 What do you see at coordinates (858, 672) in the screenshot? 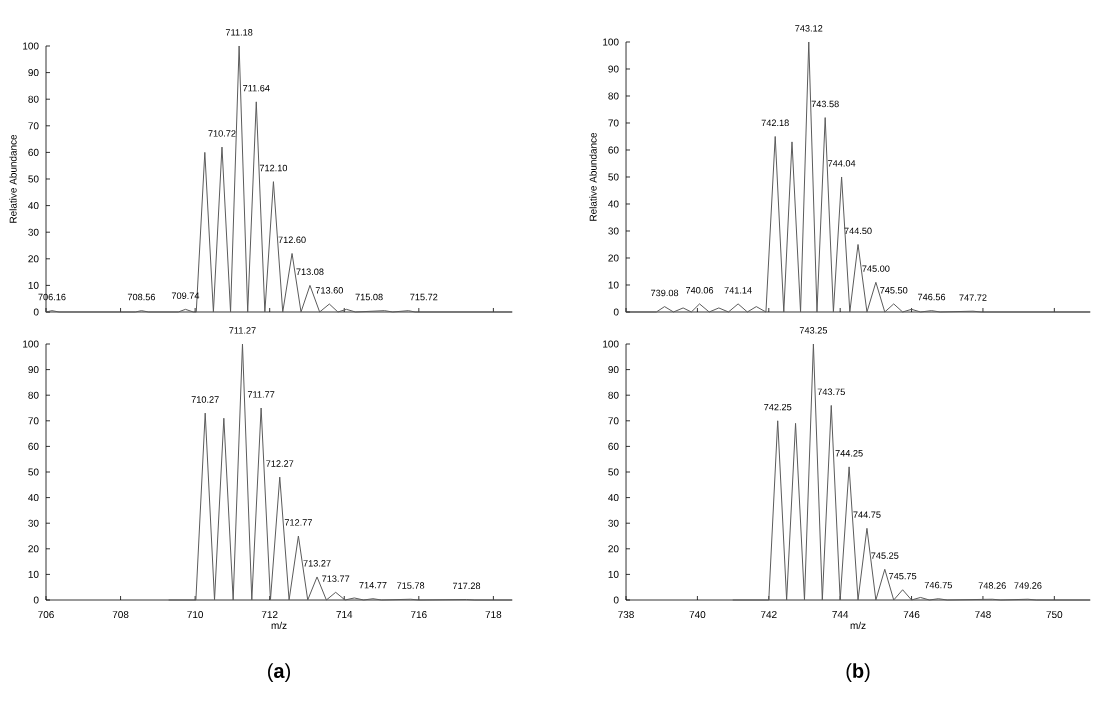
I see `text: (b)` at bounding box center [858, 672].